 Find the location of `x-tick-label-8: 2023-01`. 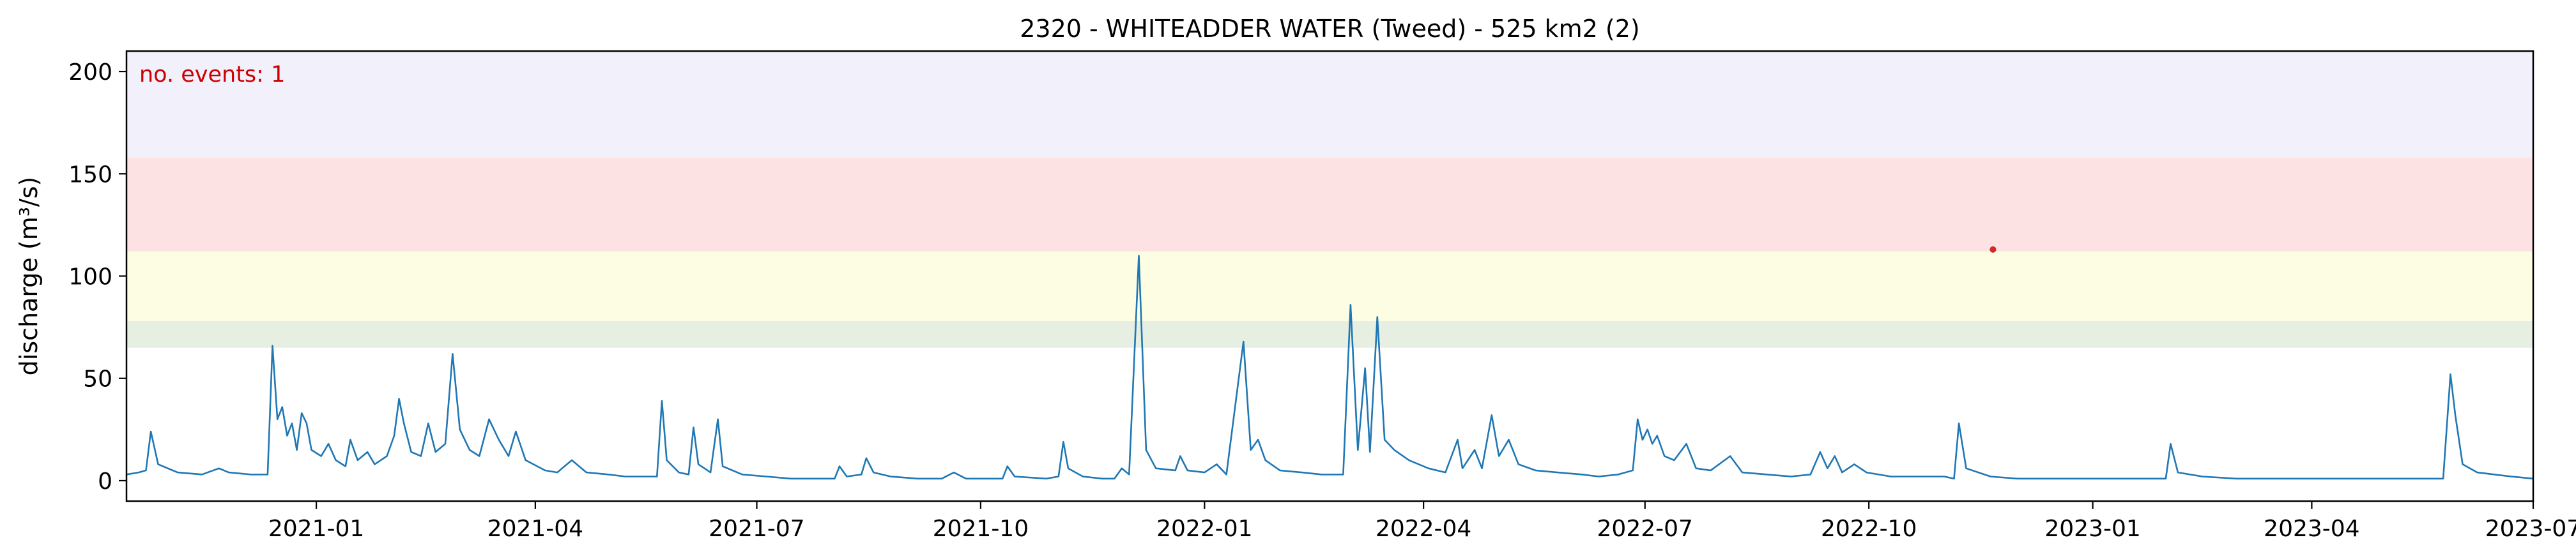

x-tick-label-8: 2023-01 is located at coordinates (2092, 529).